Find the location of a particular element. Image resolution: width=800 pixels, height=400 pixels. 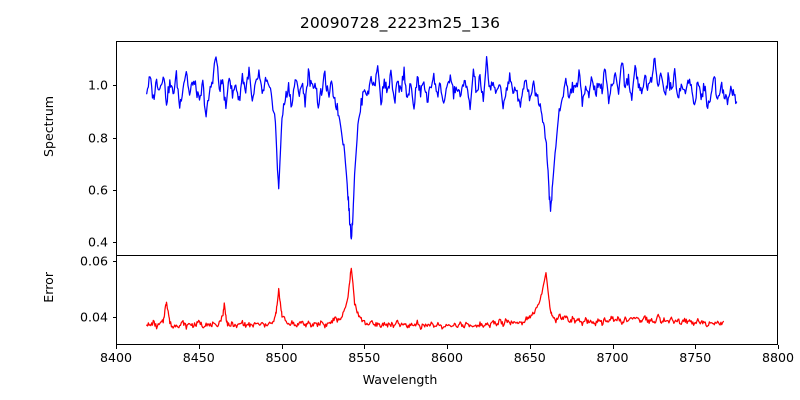

spectrum-y-tick-label: 0.8 is located at coordinates (97, 138).